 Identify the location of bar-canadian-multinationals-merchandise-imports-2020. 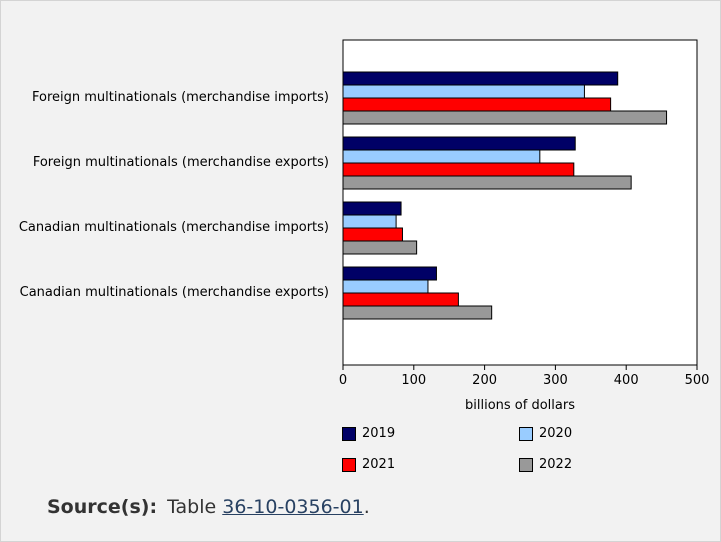
(369, 221).